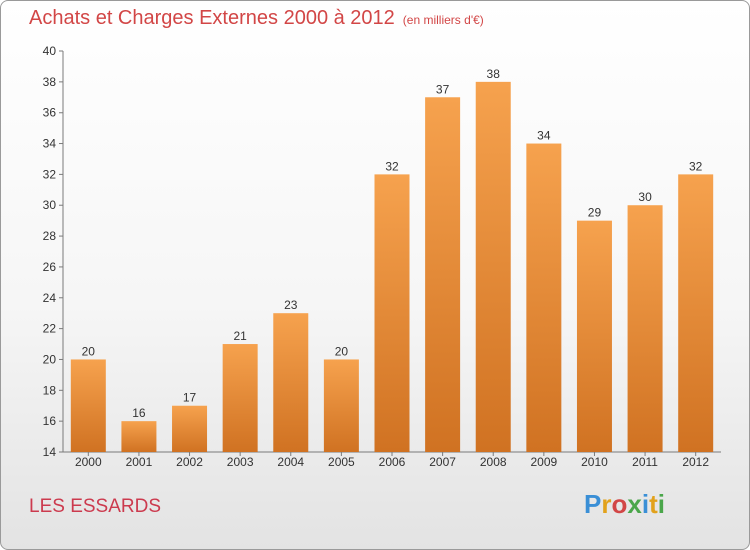  Describe the element at coordinates (544, 298) in the screenshot. I see `bar-2009` at that location.